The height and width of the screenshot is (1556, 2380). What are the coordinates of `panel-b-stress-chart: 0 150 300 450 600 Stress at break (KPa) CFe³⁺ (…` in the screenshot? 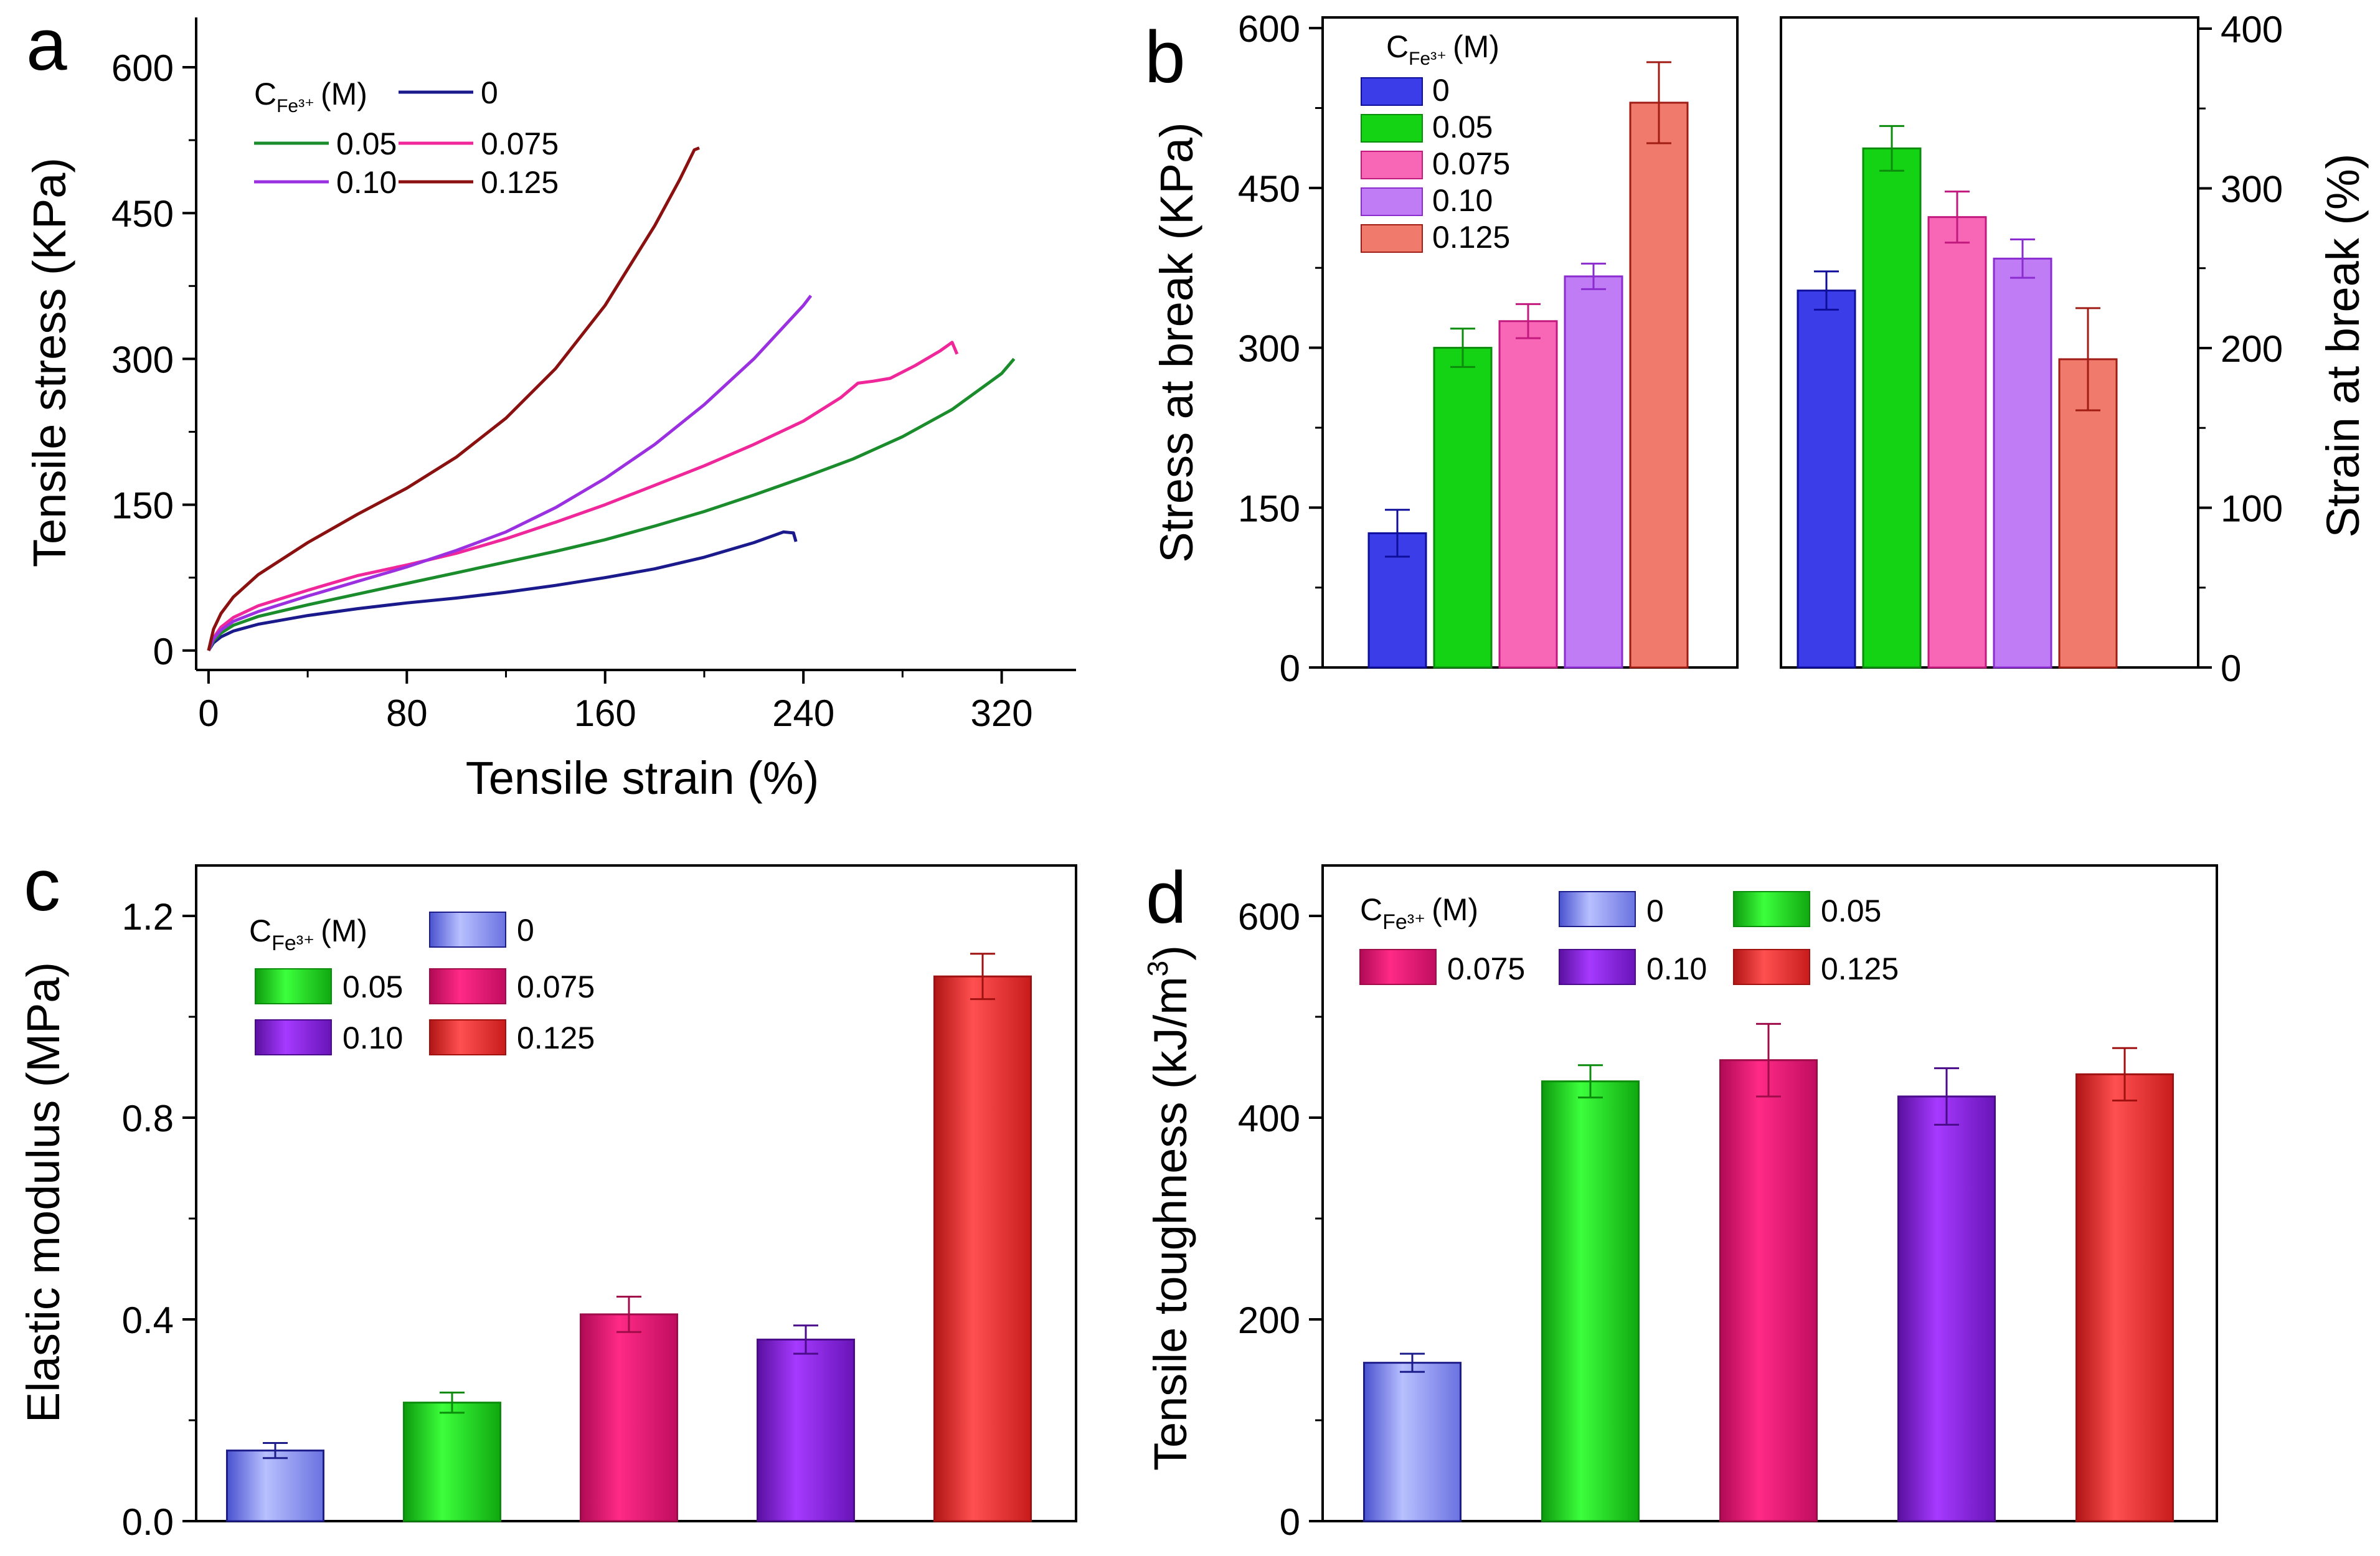 It's located at (1445, 348).